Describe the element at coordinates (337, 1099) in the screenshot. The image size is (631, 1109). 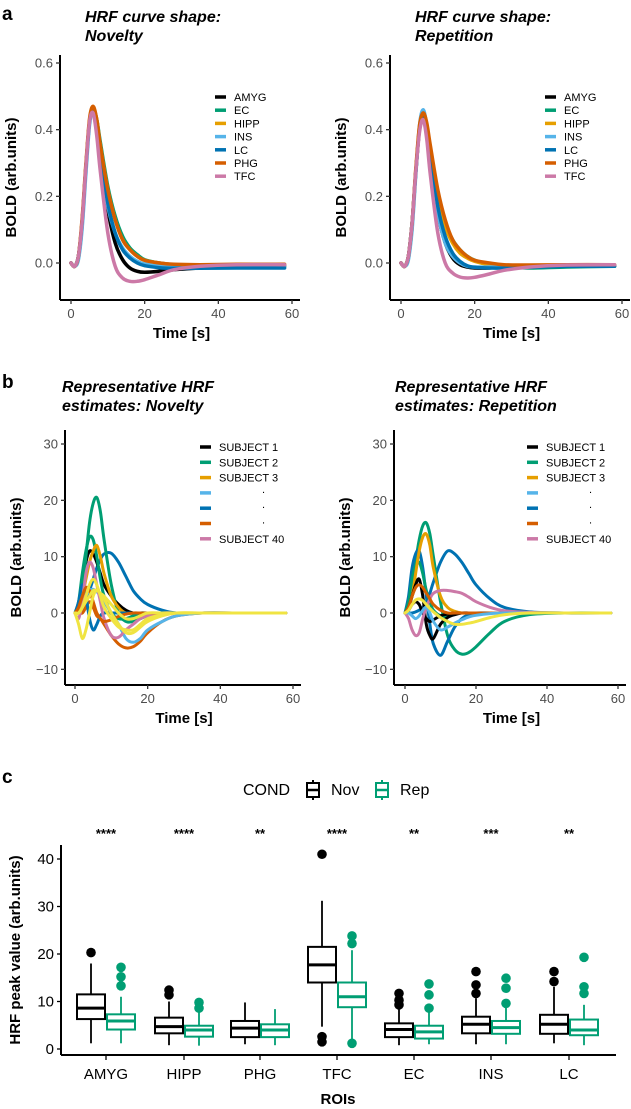
I see `x-axis-title: ROIs` at that location.